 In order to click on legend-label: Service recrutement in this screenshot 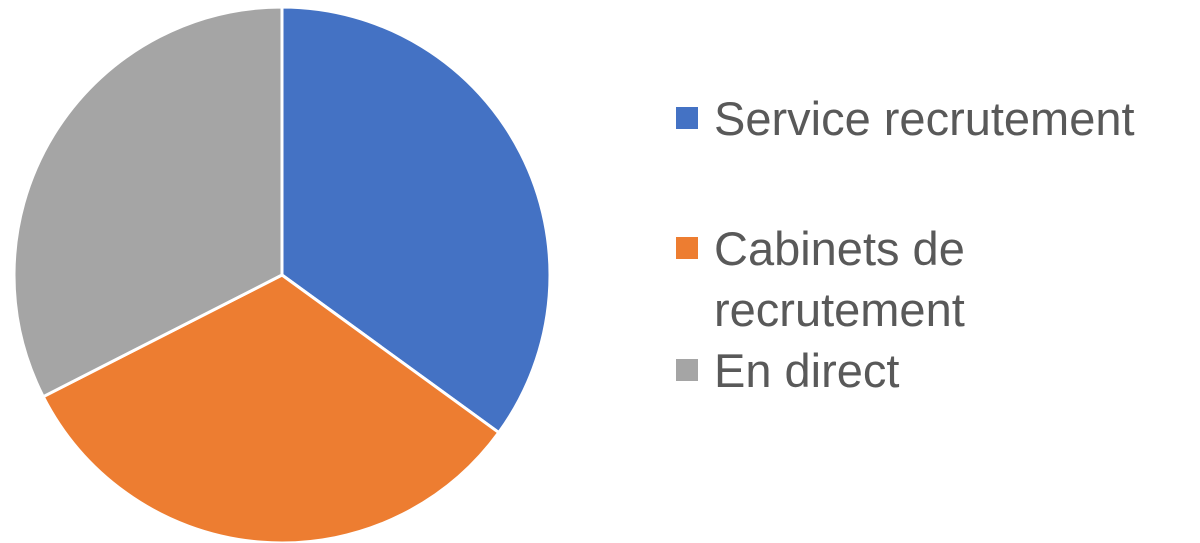, I will do `click(924, 118)`.